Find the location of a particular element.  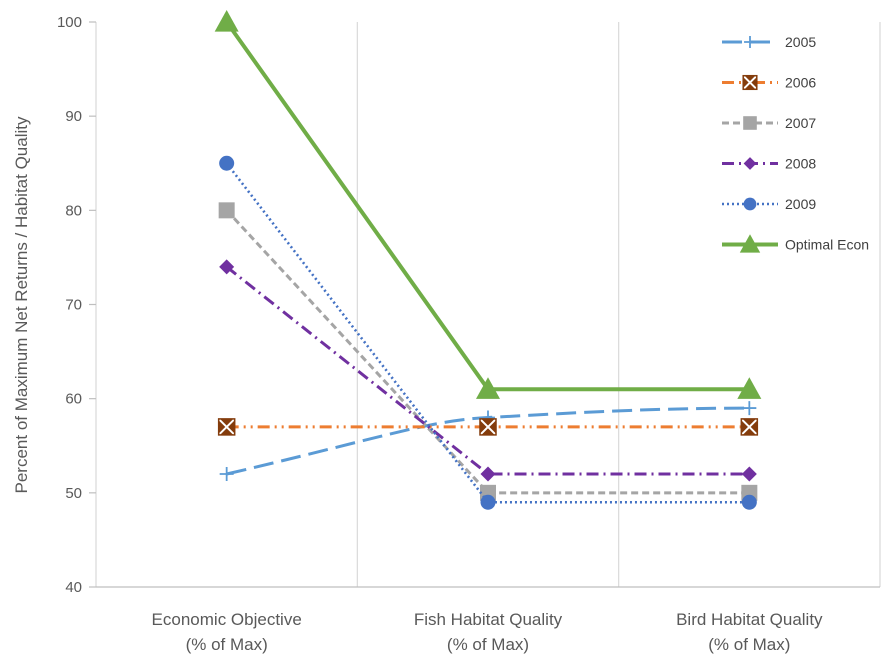

legend-label: 2005 is located at coordinates (800, 42).